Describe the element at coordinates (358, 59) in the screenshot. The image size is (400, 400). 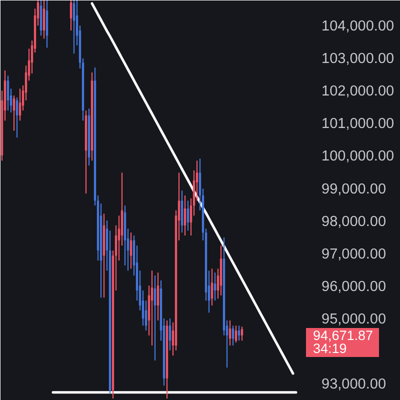
I see `y-tick-label: 103,000.00` at that location.